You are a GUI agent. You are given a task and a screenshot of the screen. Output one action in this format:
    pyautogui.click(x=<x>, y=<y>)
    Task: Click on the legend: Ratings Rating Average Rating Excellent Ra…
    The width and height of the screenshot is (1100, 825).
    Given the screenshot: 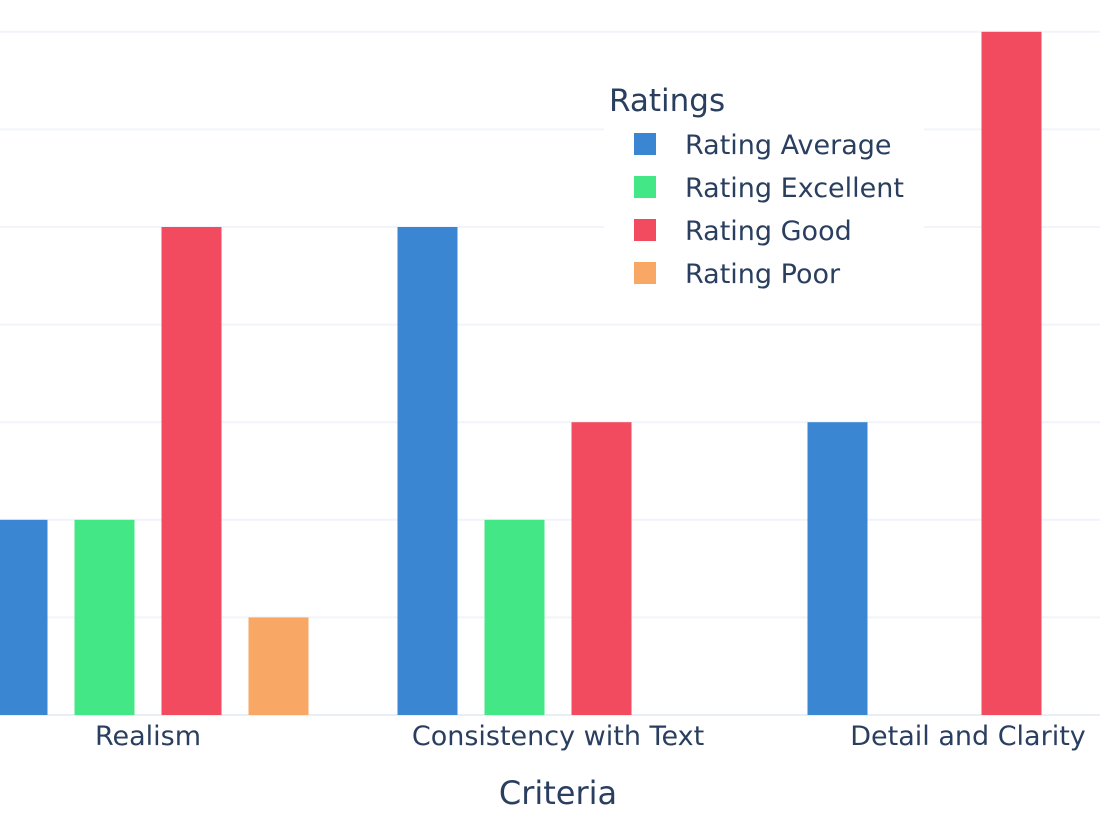 What is the action you would take?
    pyautogui.click(x=764, y=188)
    